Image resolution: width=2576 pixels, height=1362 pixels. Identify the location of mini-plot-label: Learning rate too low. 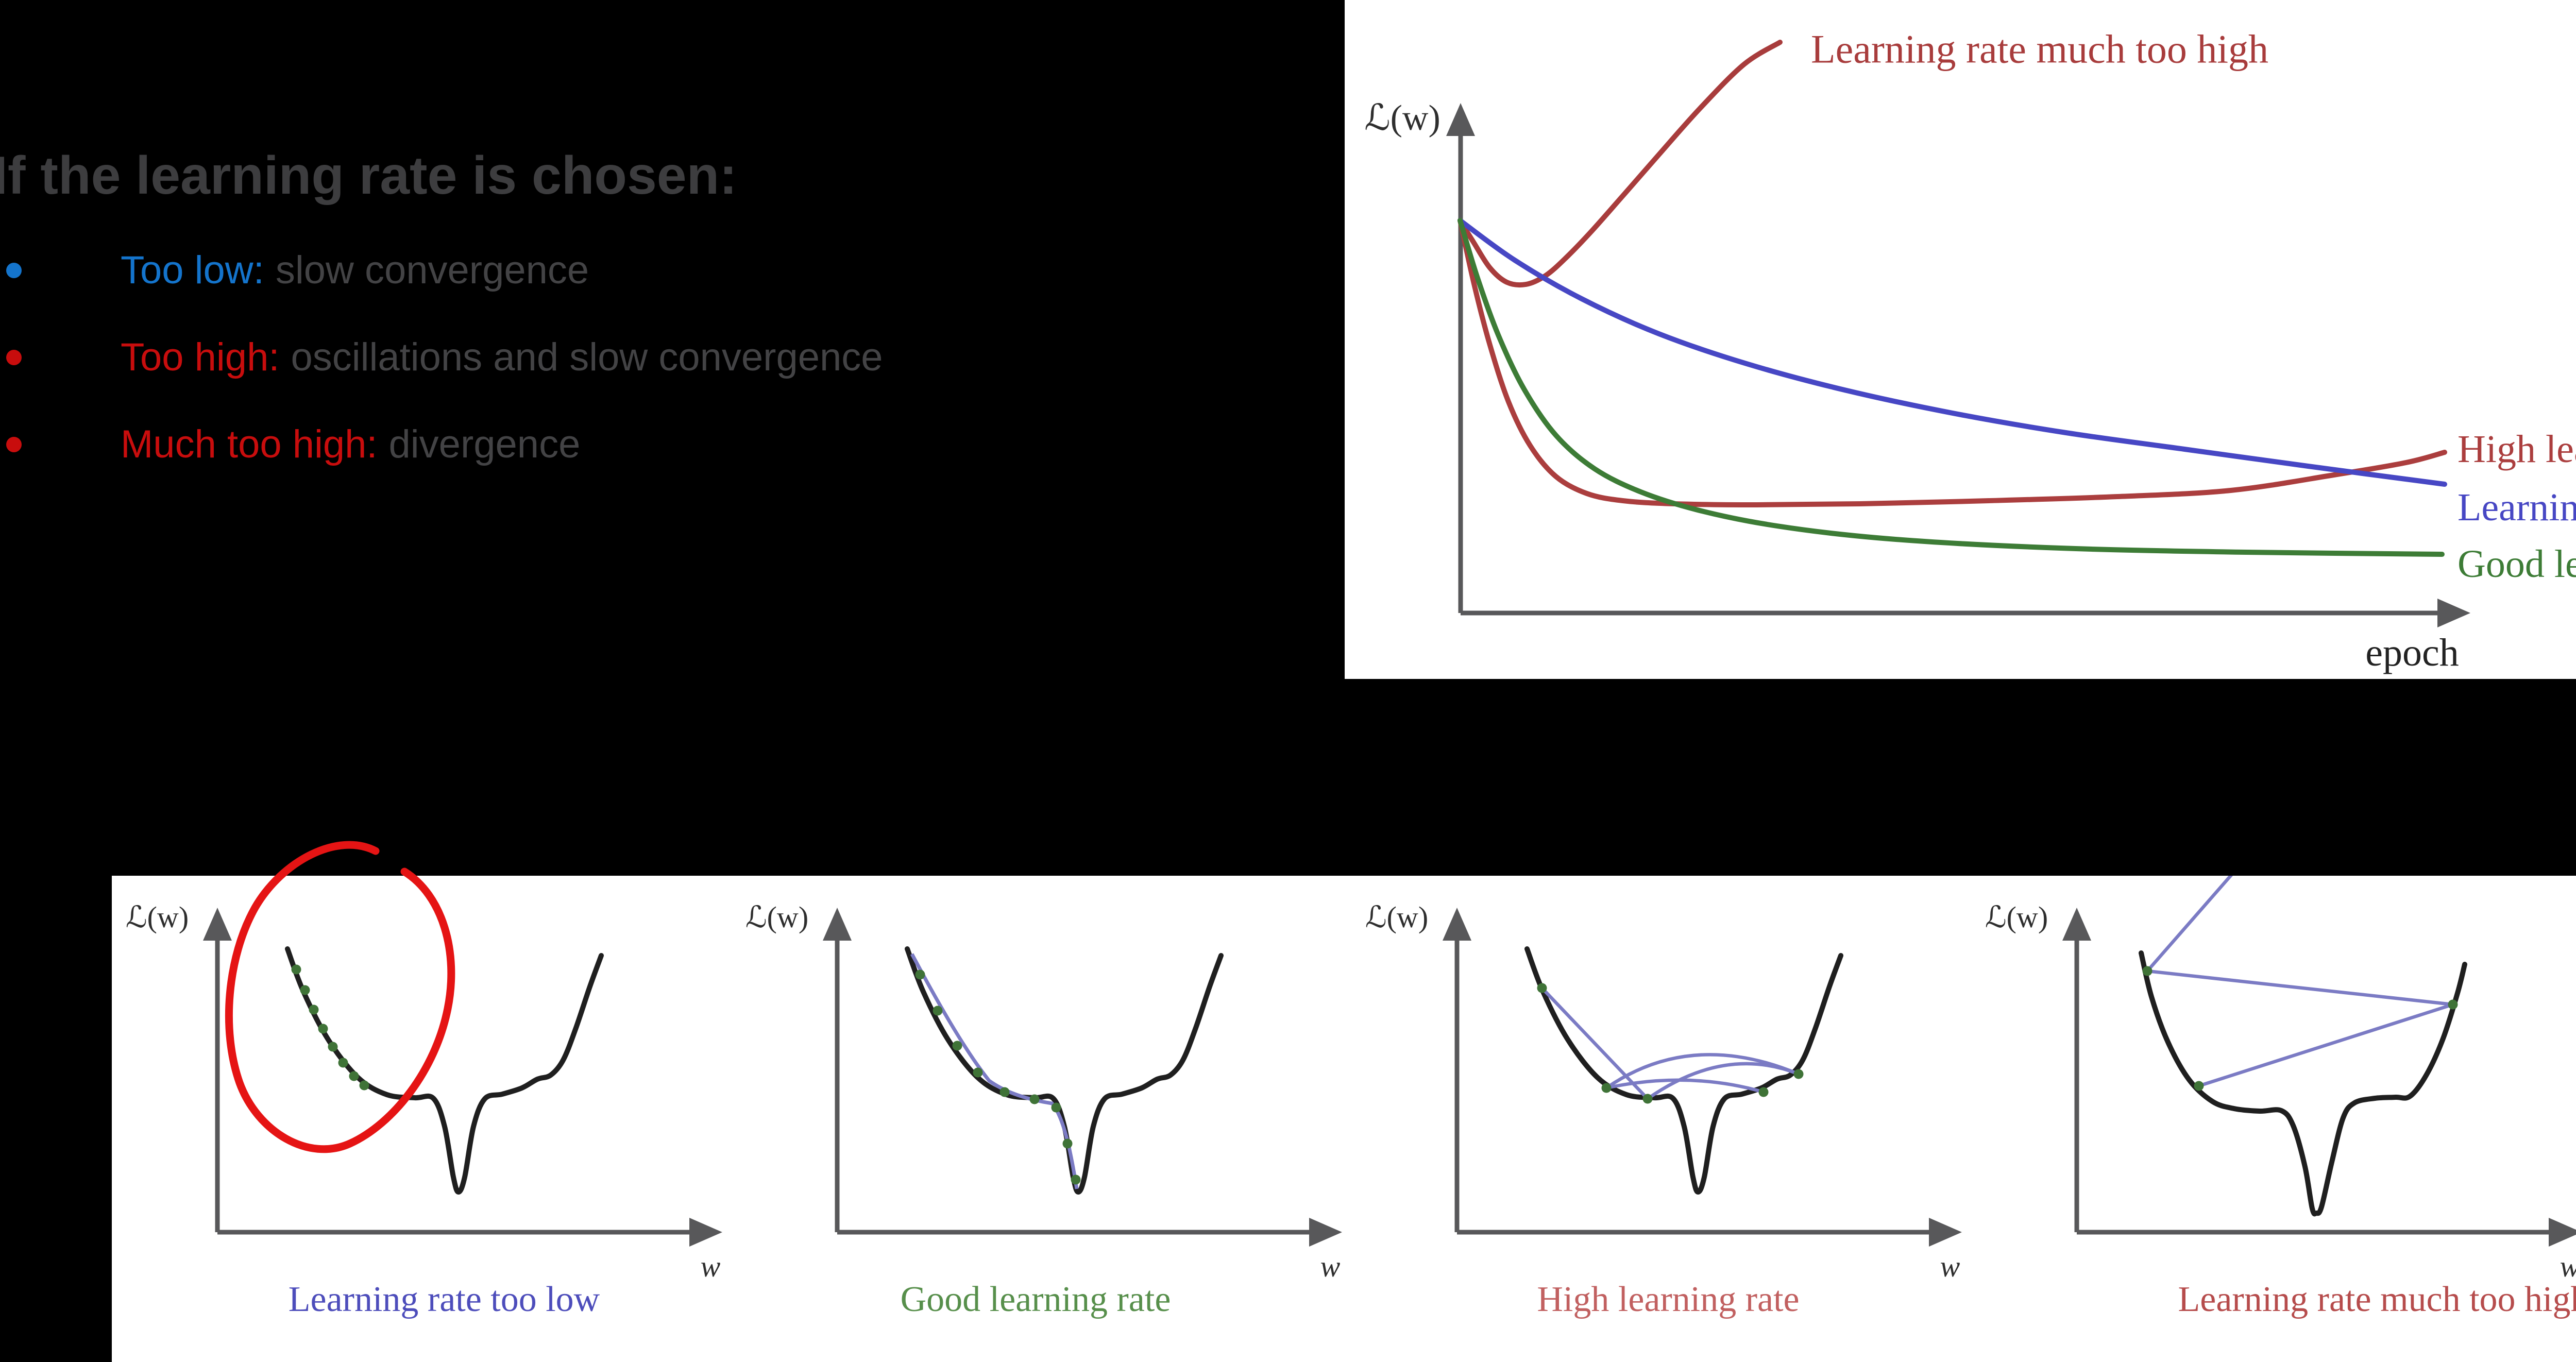
(444, 1299).